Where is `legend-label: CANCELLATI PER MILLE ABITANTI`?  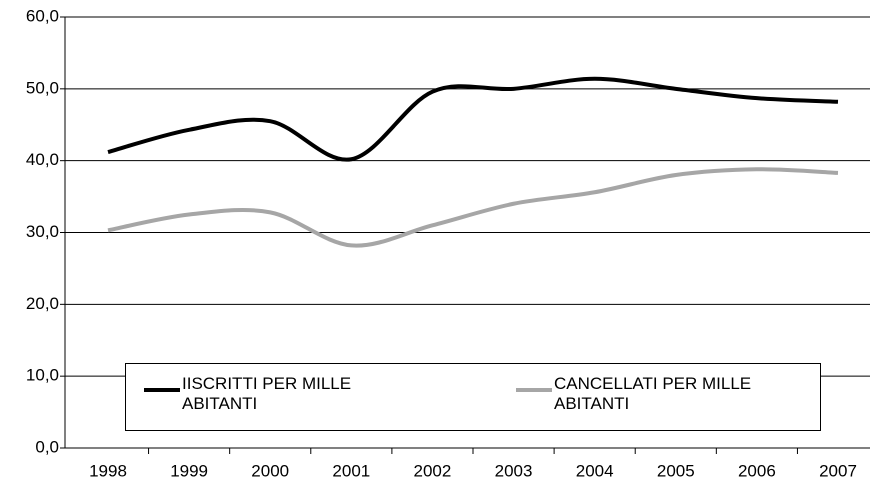 legend-label: CANCELLATI PER MILLE ABITANTI is located at coordinates (653, 393).